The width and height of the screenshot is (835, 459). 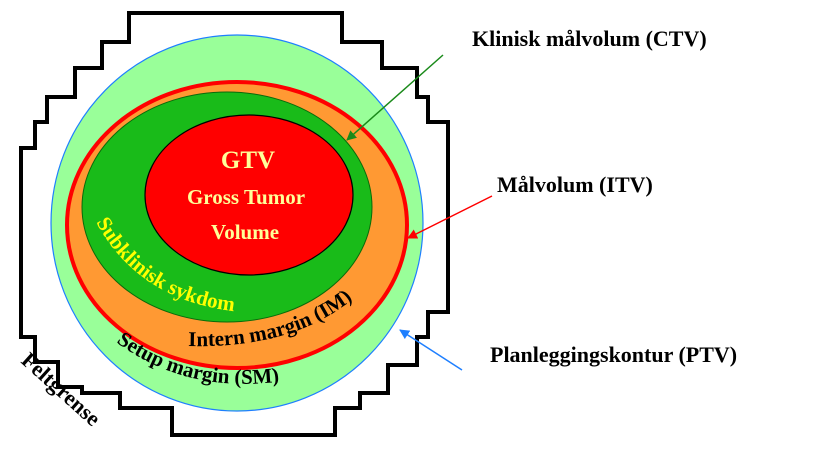 I want to click on gtv-line2: Volume, so click(x=245, y=232).